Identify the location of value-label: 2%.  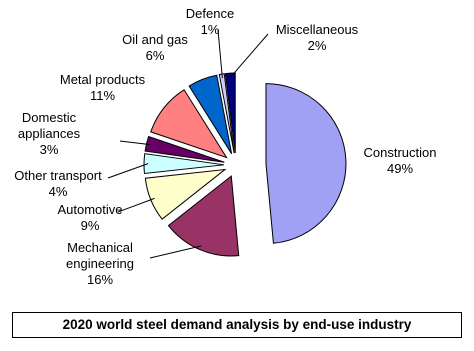
(317, 45).